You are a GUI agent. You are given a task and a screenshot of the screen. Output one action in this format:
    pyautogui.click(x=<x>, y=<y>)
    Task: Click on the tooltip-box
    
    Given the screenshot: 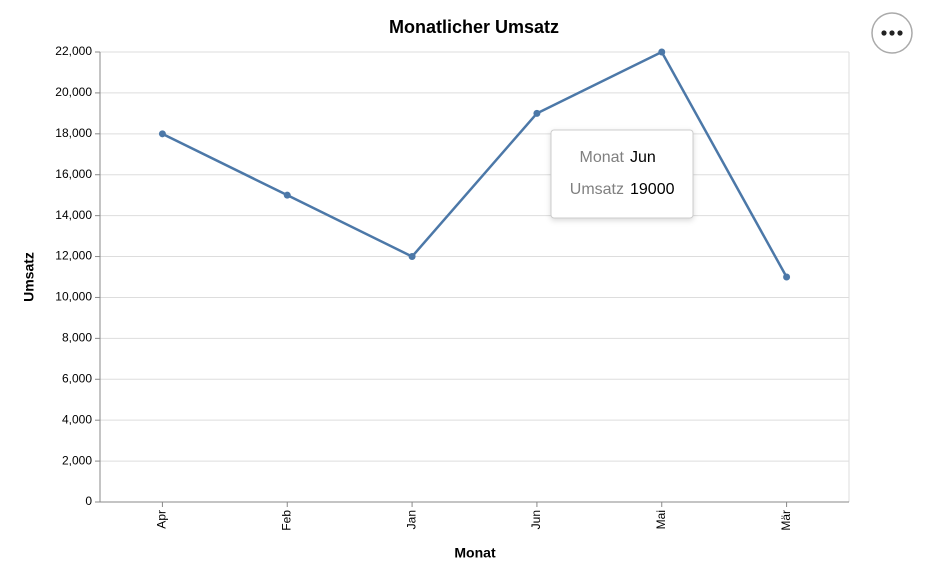 What is the action you would take?
    pyautogui.click(x=622, y=174)
    